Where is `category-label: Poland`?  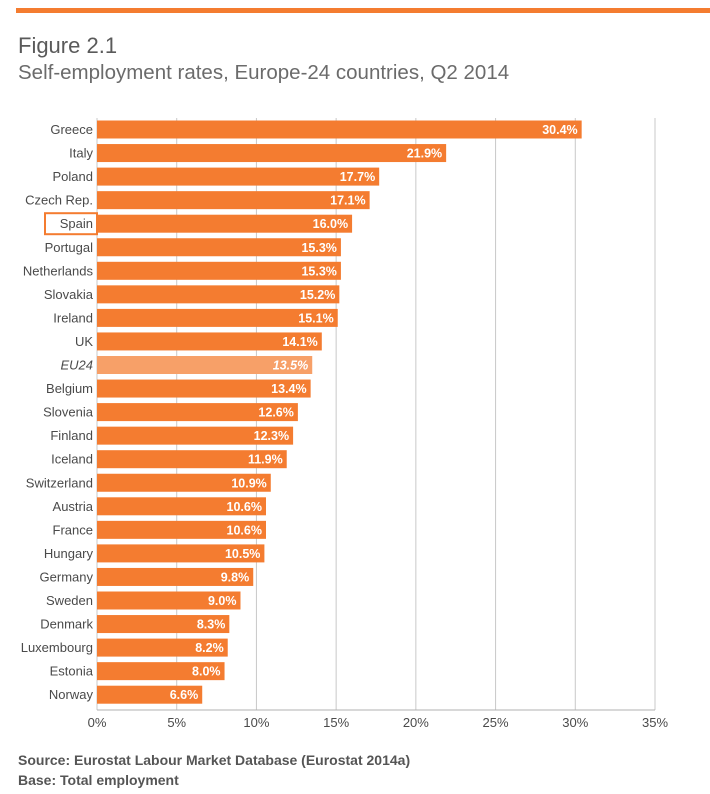 category-label: Poland is located at coordinates (73, 176).